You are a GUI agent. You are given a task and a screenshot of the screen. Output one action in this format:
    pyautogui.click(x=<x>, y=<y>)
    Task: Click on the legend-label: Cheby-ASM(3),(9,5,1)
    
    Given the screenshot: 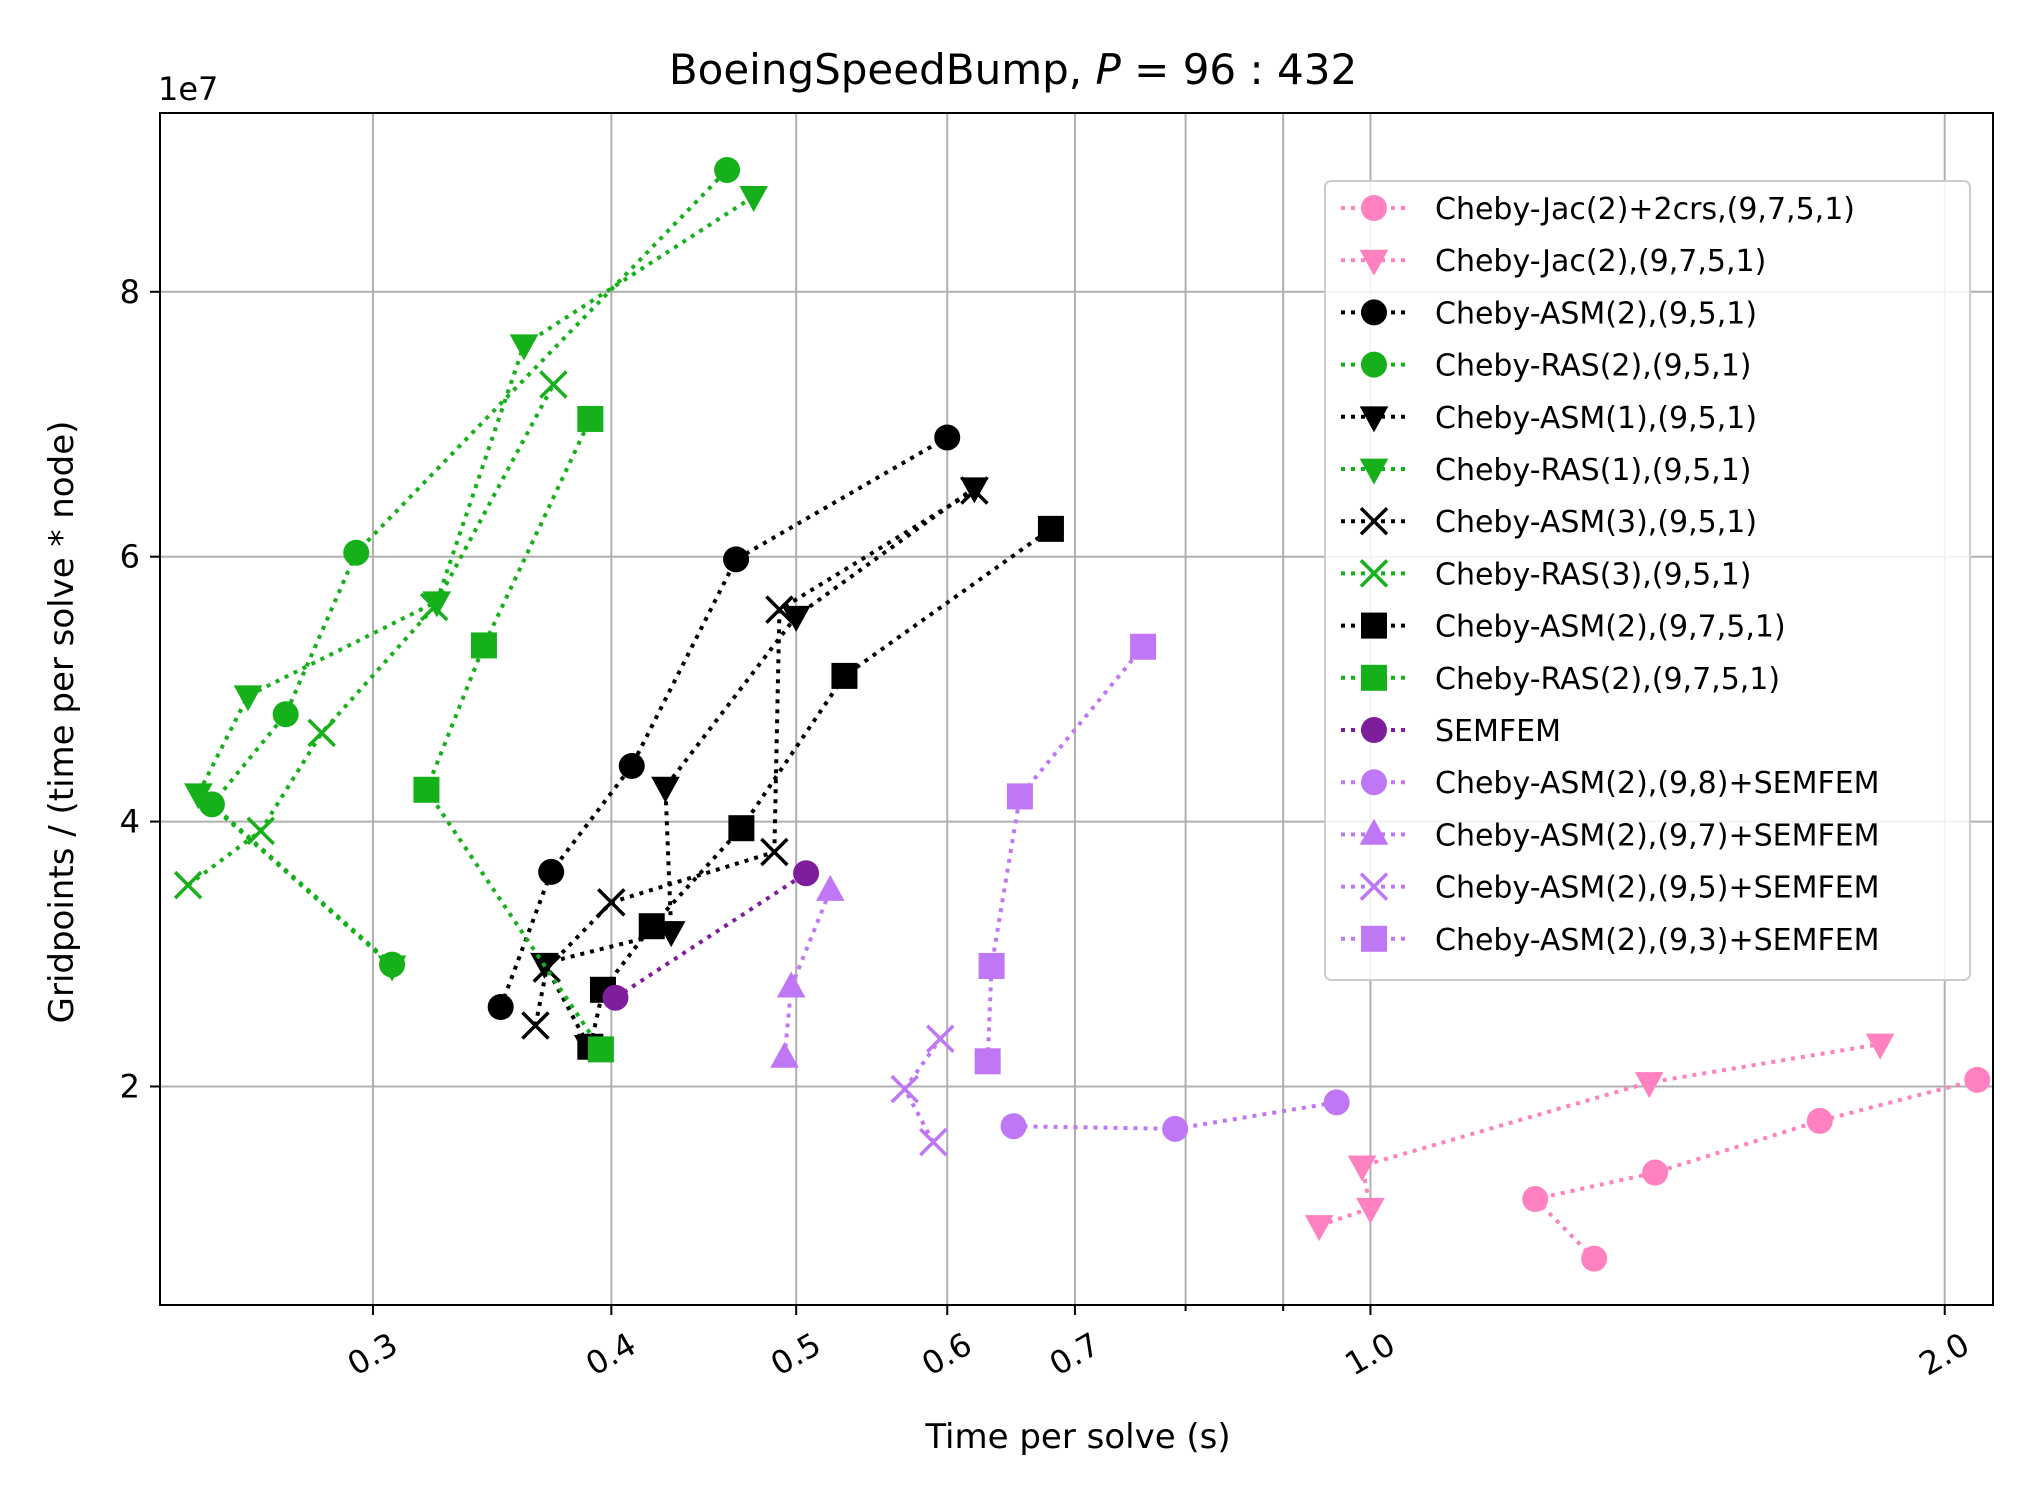 What is the action you would take?
    pyautogui.click(x=1596, y=522)
    